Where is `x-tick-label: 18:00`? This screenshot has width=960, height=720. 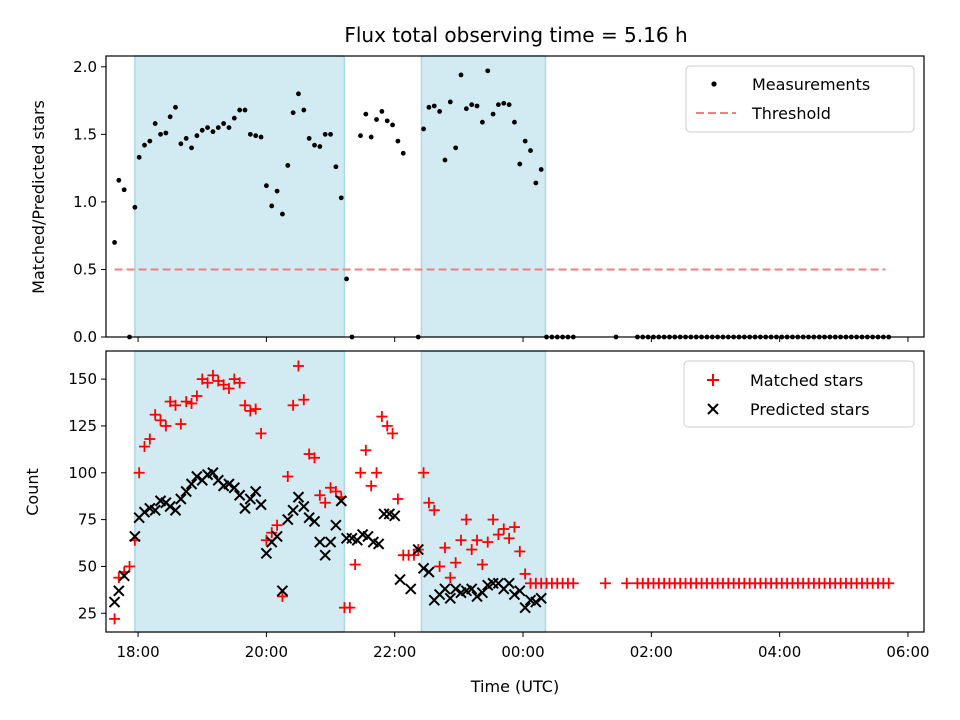
x-tick-label: 18:00 is located at coordinates (137, 652).